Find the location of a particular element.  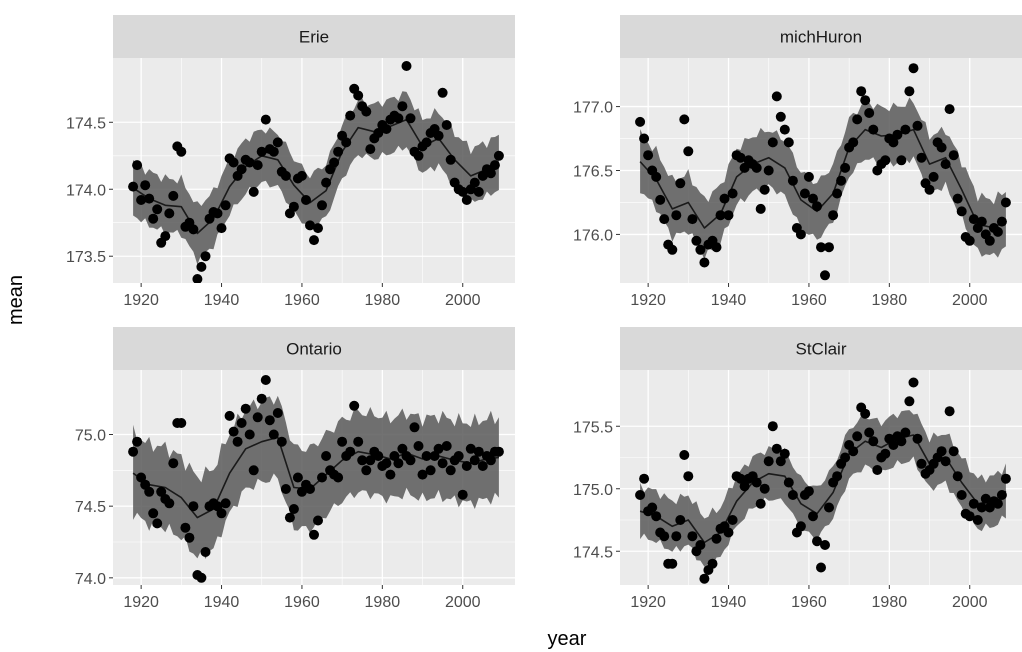

x-tick-label: 2000 is located at coordinates (463, 300).